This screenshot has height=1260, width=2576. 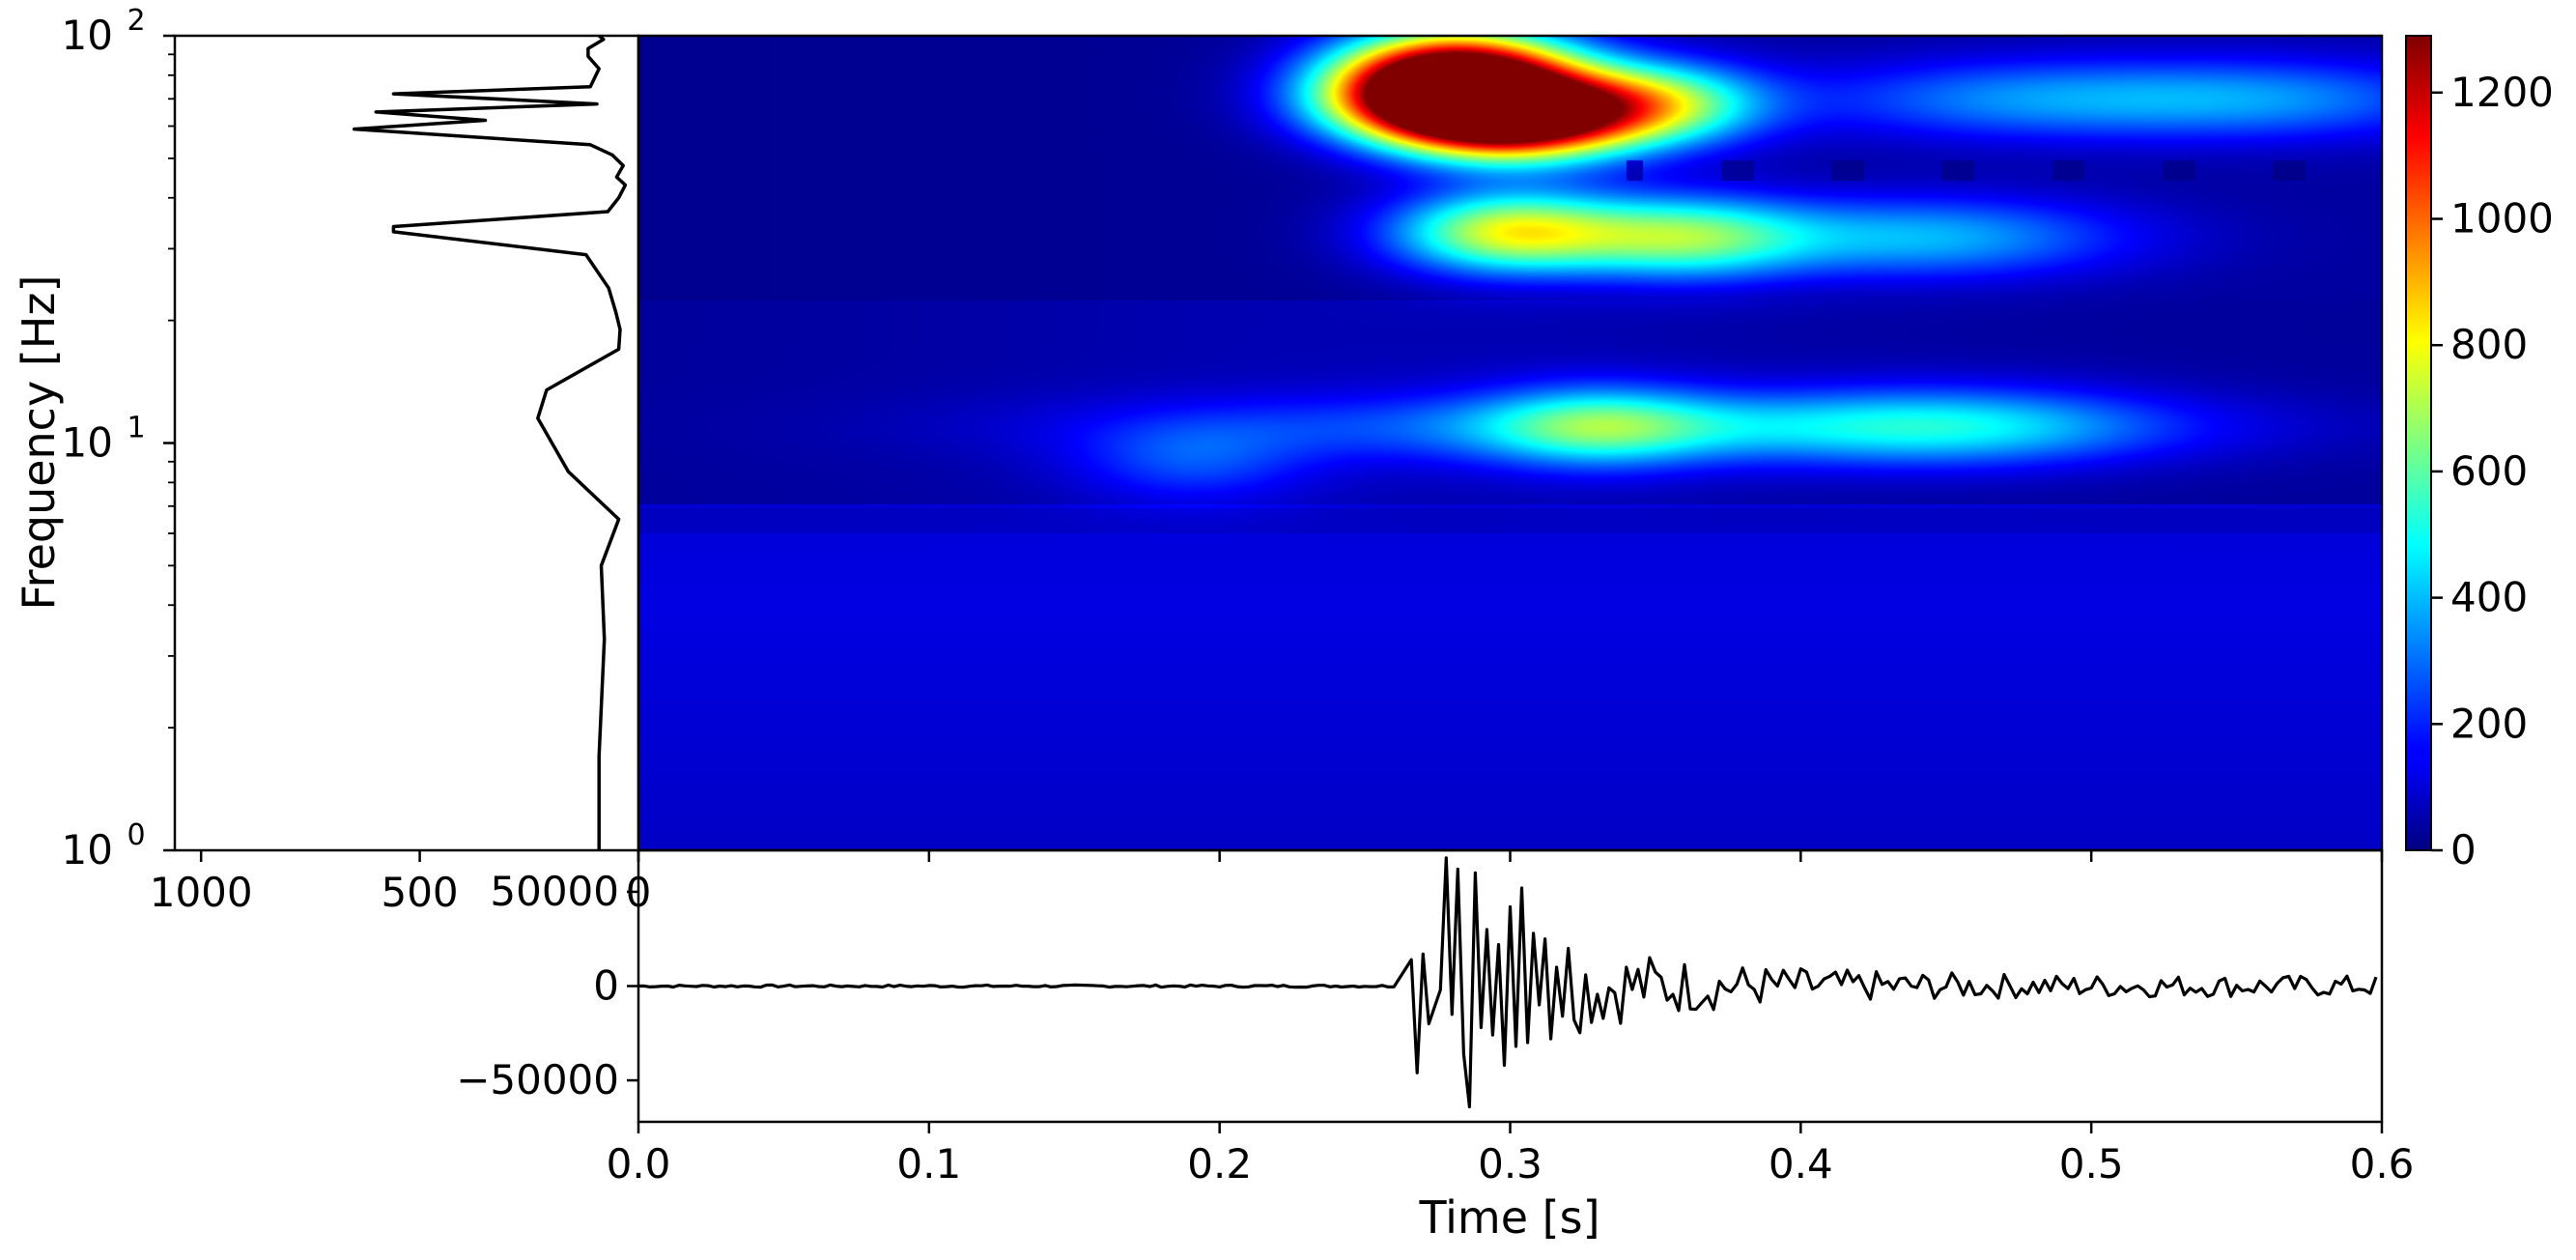 What do you see at coordinates (2489, 597) in the screenshot?
I see `colorbar-tick-label: 400` at bounding box center [2489, 597].